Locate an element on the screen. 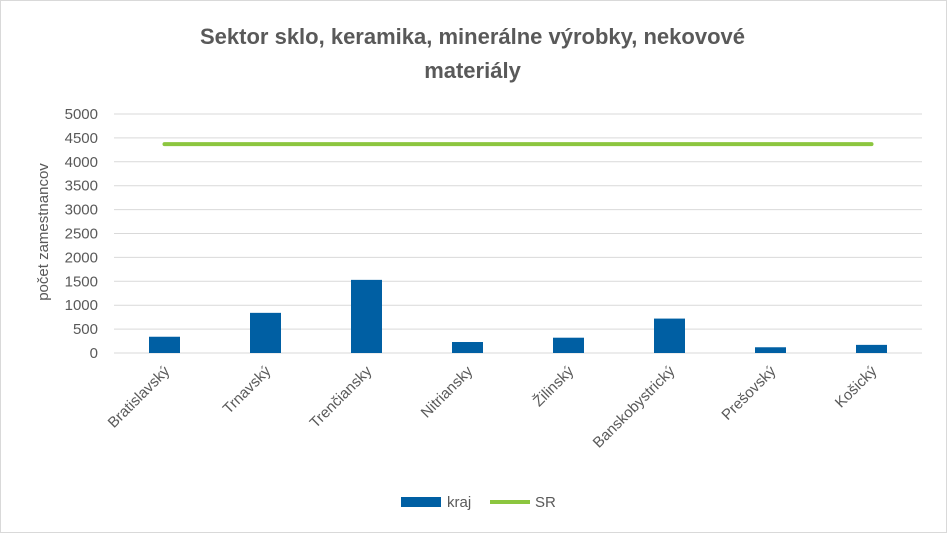 The width and height of the screenshot is (947, 533). y-tick-labels: 0 500 1000 1500 2000 2500 3000 3500 4000 4500 5000 is located at coordinates (81, 234).